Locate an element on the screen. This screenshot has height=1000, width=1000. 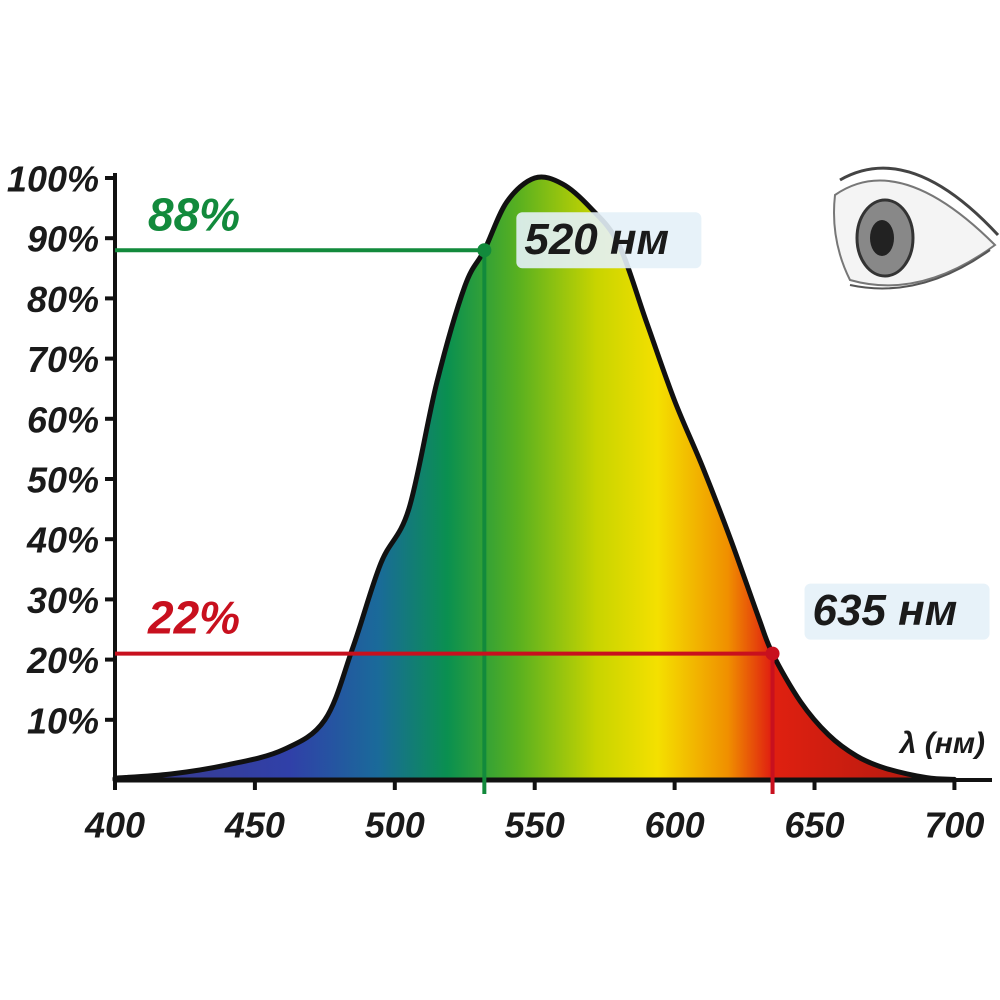
y-tick-label: 90% is located at coordinates (63, 239).